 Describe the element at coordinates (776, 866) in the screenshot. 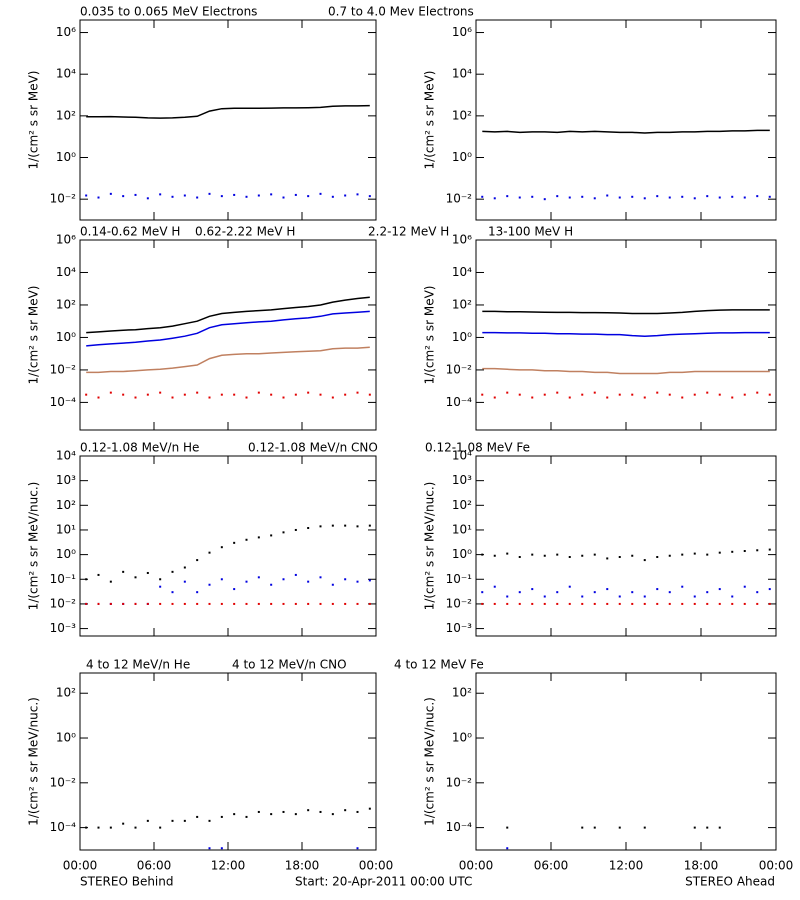

I see `x-tick-label: 00:00` at that location.